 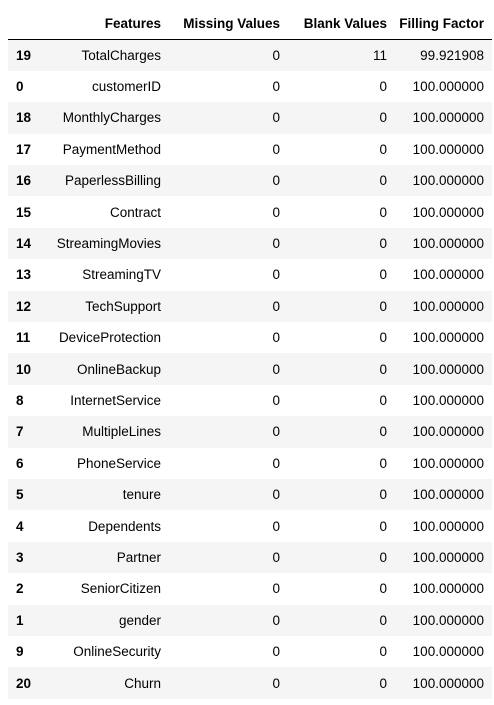 What do you see at coordinates (124, 526) in the screenshot?
I see `feature-name-cell: Dependents` at bounding box center [124, 526].